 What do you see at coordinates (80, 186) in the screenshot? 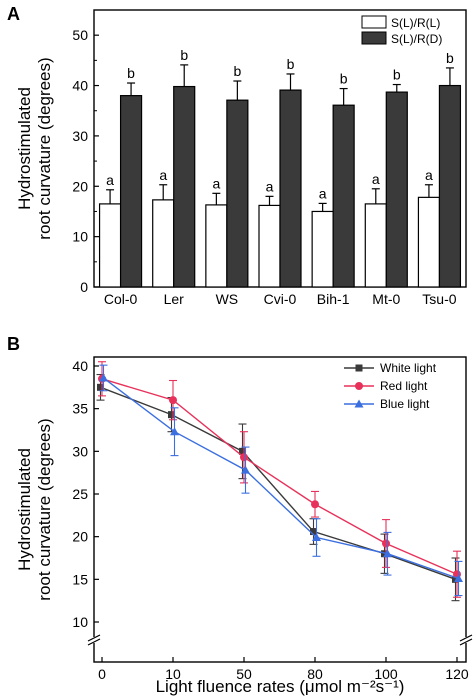
I see `panel-a-y-tick-label: 20` at bounding box center [80, 186].